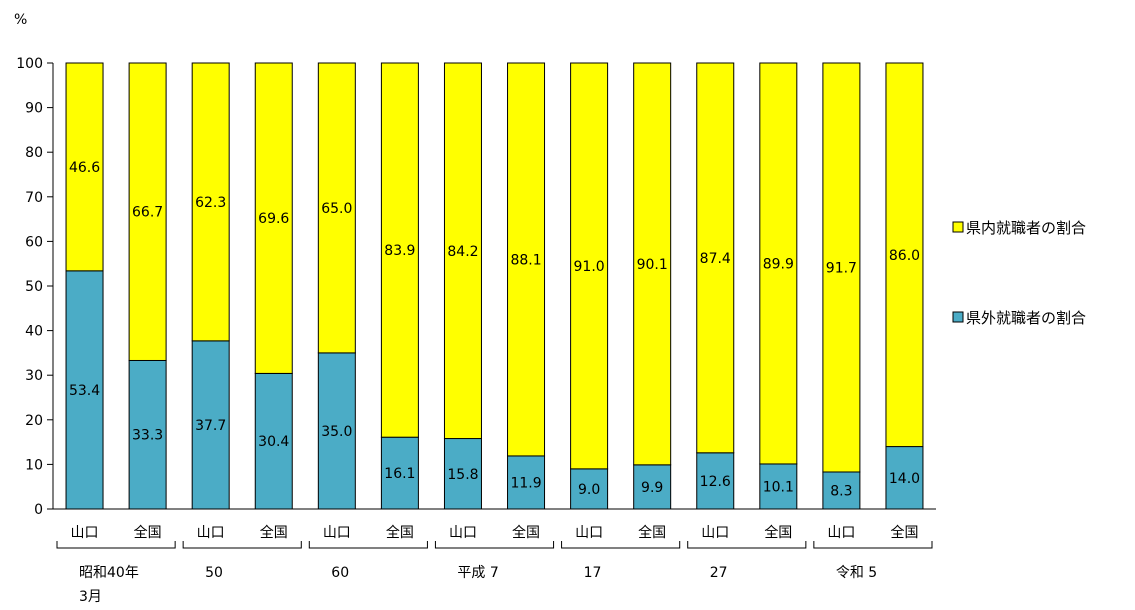  I want to click on y-tick-label: 30, so click(34, 376).